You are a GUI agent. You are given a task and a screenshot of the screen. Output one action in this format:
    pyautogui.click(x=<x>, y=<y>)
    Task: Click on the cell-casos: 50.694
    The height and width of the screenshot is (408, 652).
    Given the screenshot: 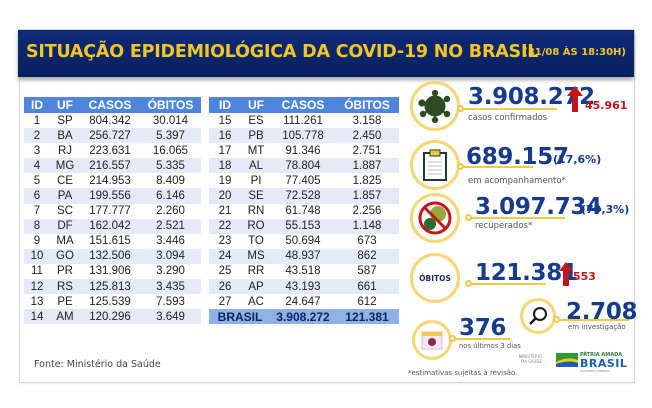 What is the action you would take?
    pyautogui.click(x=303, y=241)
    